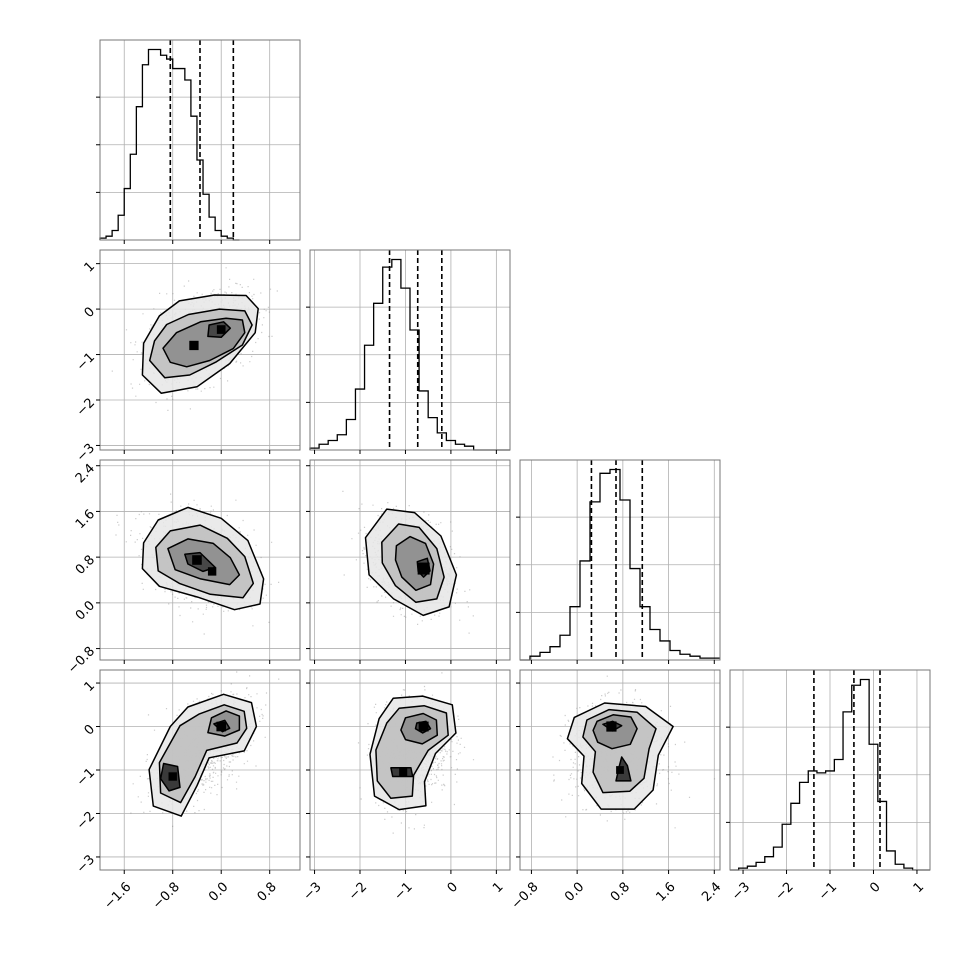 Image resolution: width=970 pixels, height=970 pixels. I want to click on x-tick-label: 2.4, so click(711, 892).